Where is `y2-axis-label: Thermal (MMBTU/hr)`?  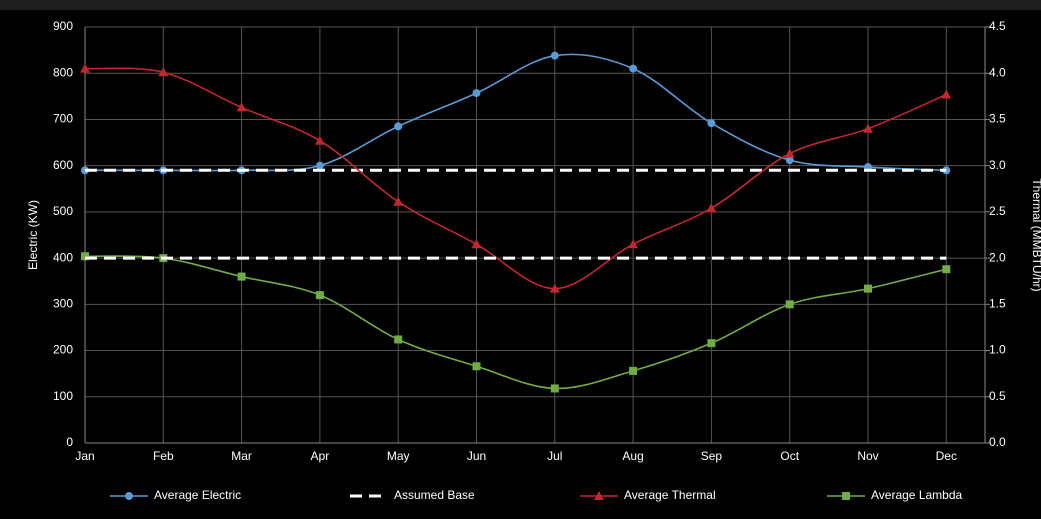 y2-axis-label: Thermal (MMBTU/hr) is located at coordinates (1035, 234).